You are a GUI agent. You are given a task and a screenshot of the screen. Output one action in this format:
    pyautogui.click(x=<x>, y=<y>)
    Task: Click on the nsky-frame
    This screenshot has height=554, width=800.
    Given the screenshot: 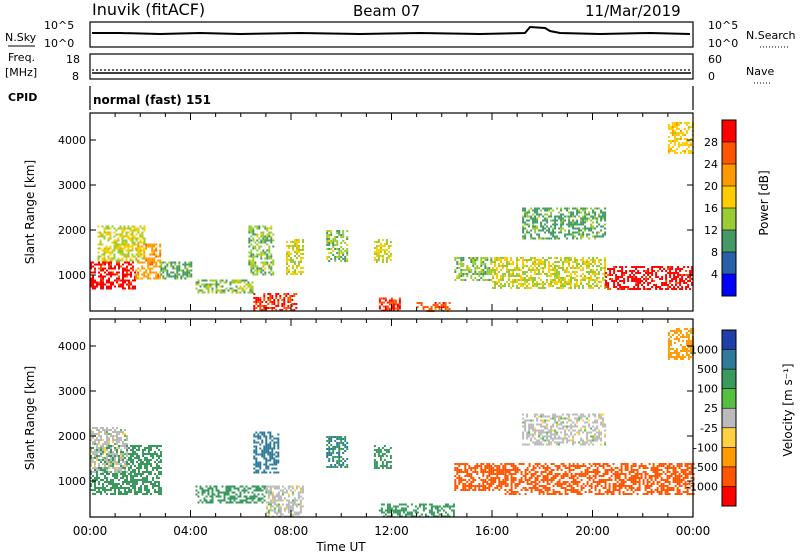 What is the action you would take?
    pyautogui.click(x=391, y=34)
    